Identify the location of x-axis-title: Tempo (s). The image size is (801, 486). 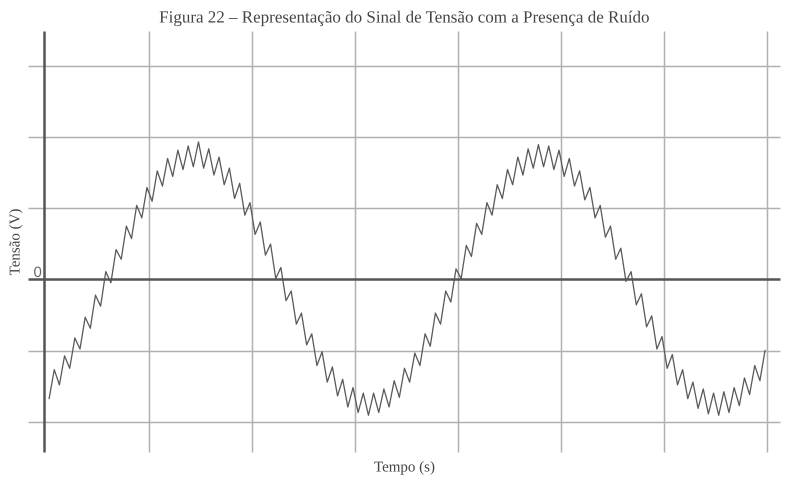
(405, 468).